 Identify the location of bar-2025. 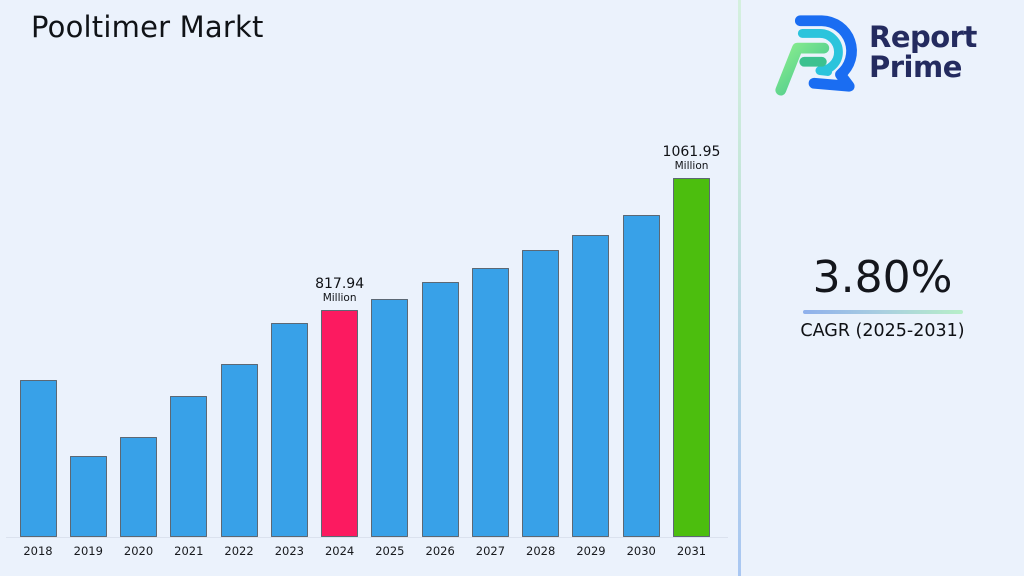
(390, 418).